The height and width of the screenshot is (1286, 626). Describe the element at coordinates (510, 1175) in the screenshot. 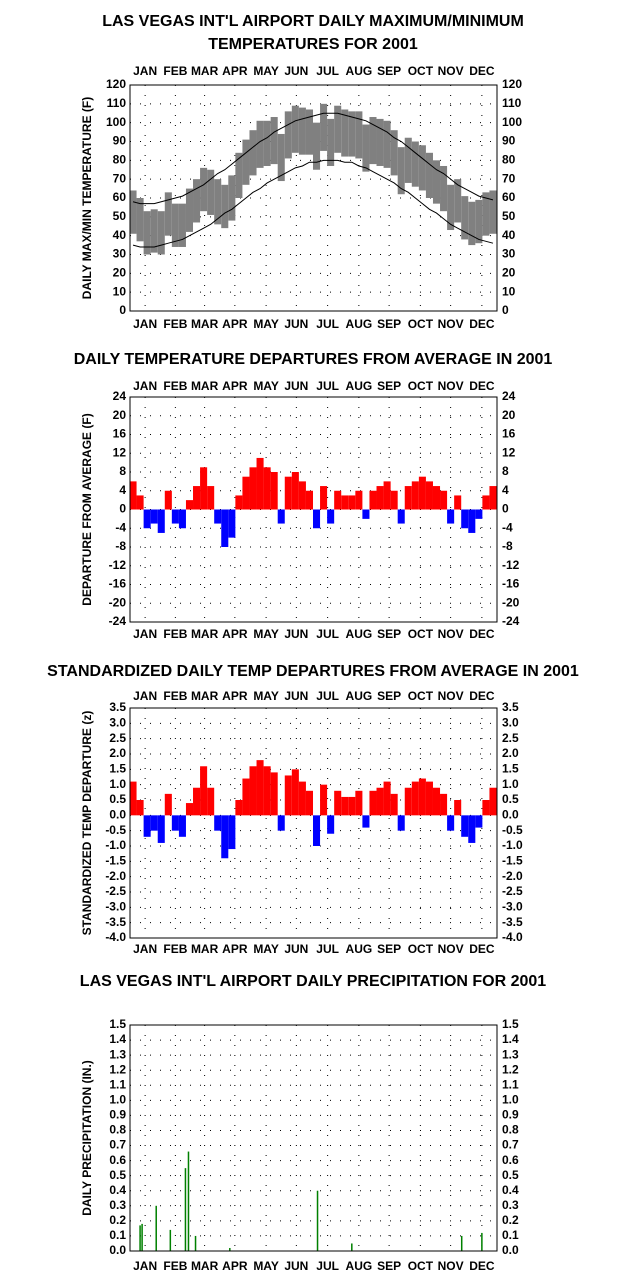

I see `y2-tick-label: 0.5` at that location.